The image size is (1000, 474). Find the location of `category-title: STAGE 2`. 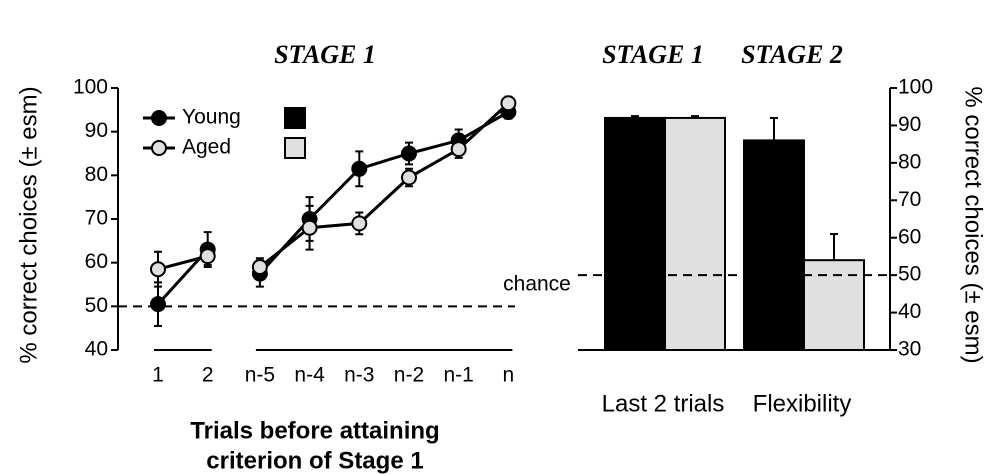

category-title: STAGE 2 is located at coordinates (792, 54).